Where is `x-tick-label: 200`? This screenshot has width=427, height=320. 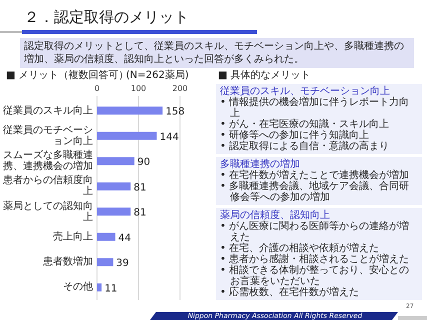
x-tick-label: 200 is located at coordinates (180, 88).